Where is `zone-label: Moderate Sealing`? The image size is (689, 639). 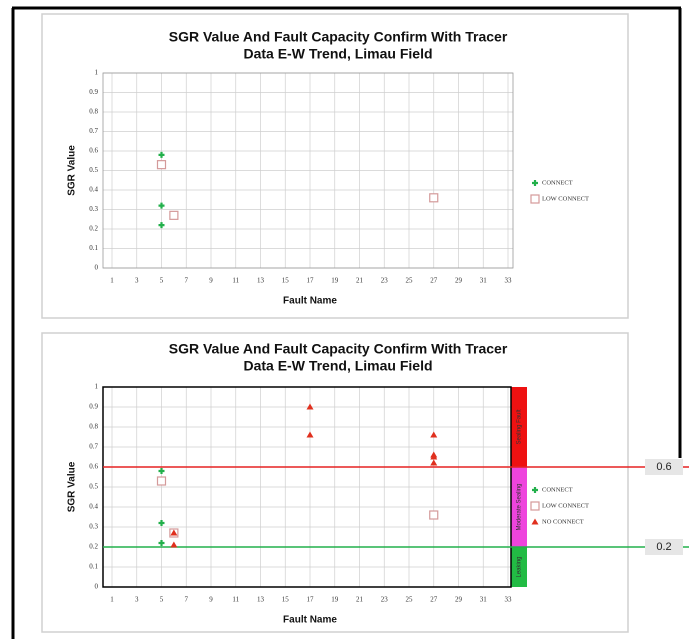 zone-label: Moderate Sealing is located at coordinates (520, 506).